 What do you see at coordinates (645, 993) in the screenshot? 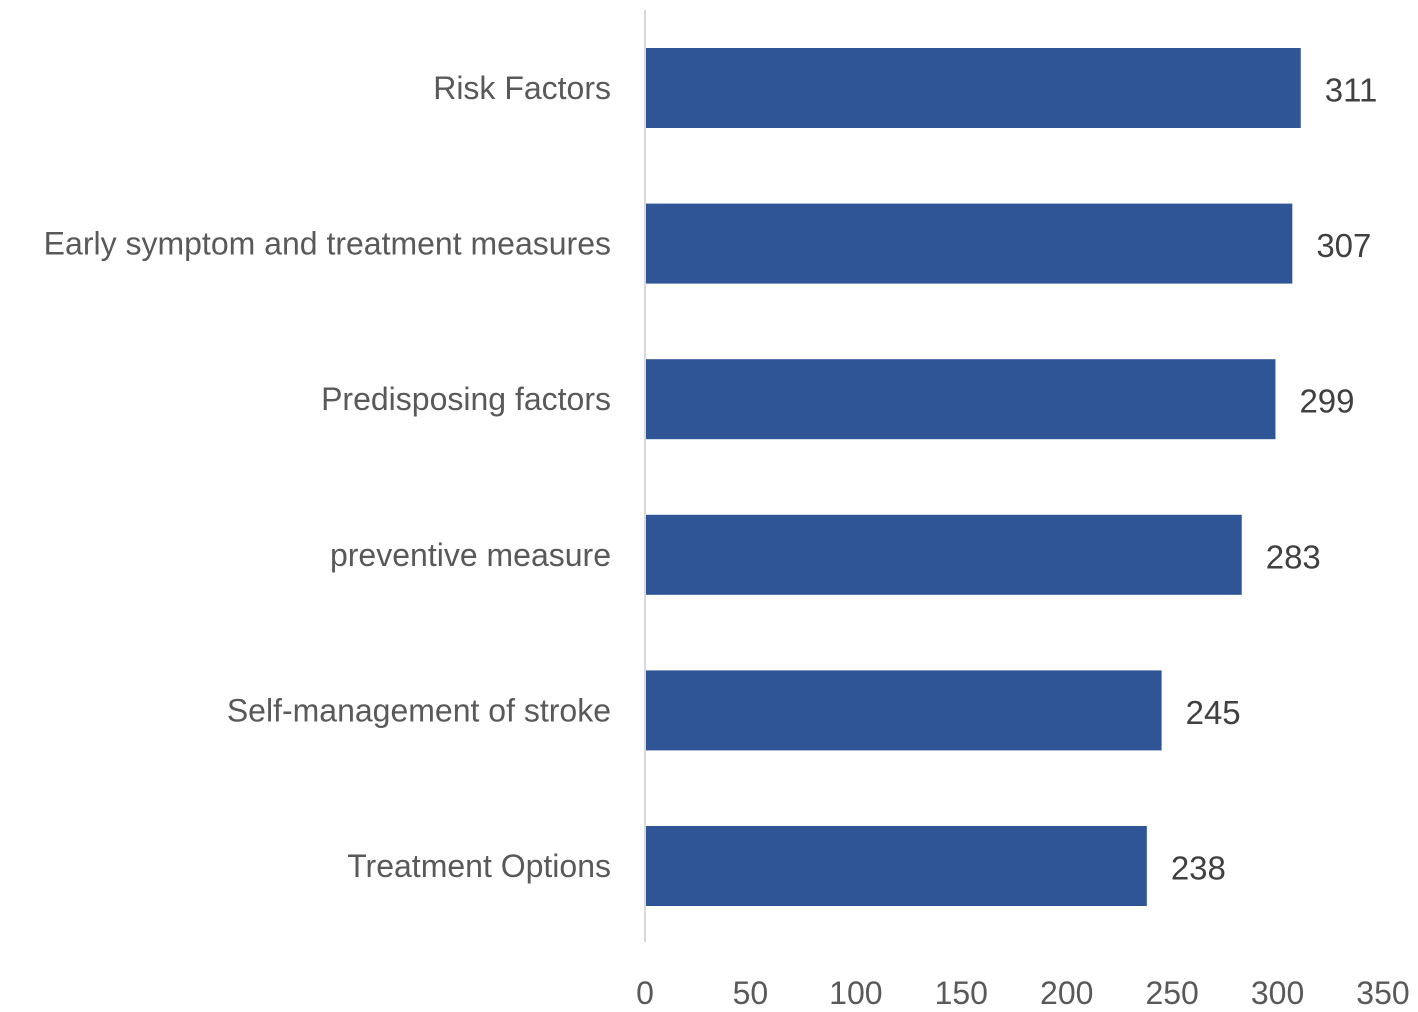
I see `x-tick-label: 0` at bounding box center [645, 993].